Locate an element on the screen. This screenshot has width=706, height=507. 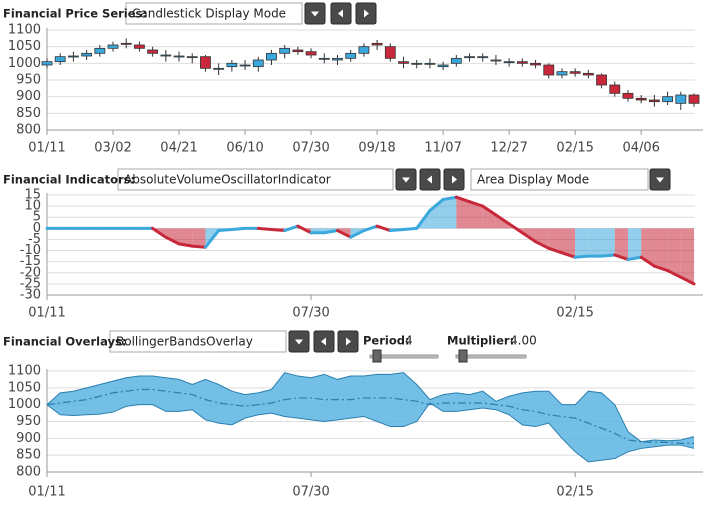
lower-band is located at coordinates (370, 432).